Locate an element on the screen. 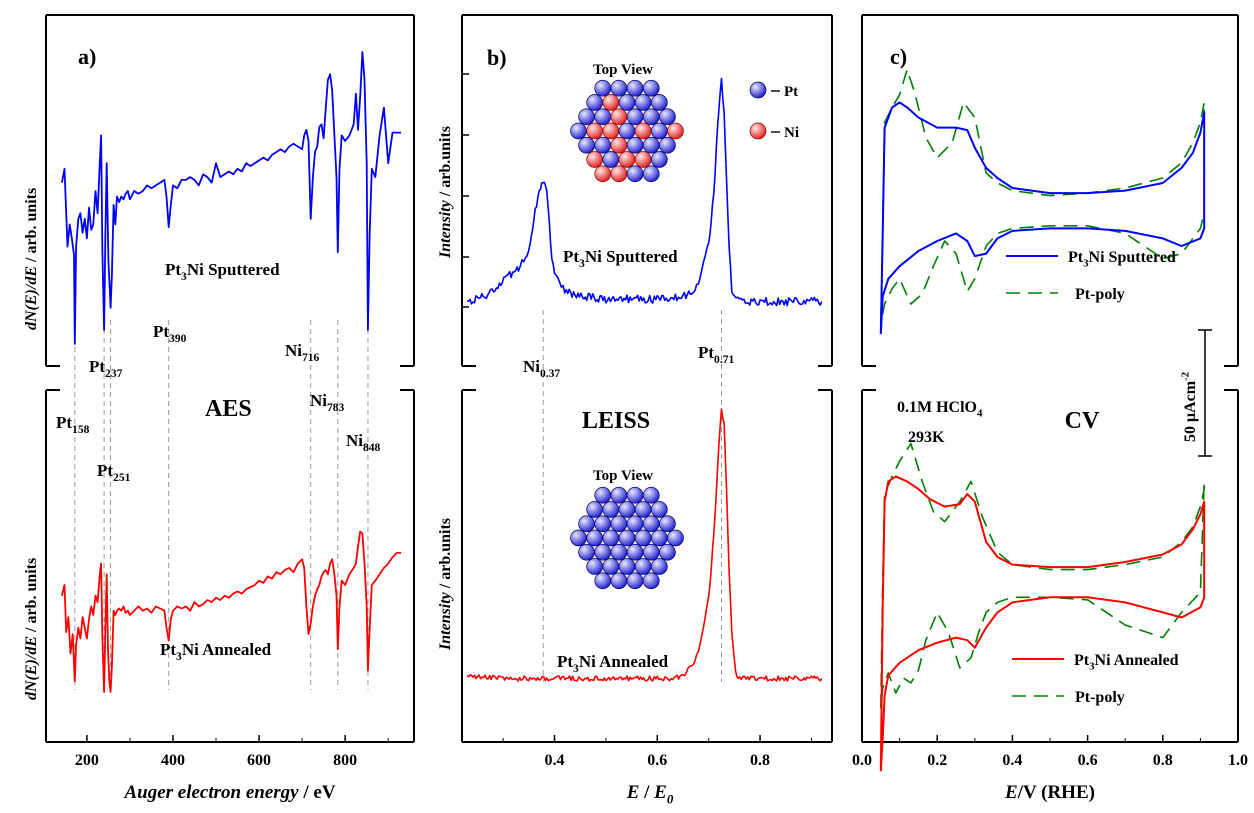 This screenshot has width=1254, height=813. legend-pt-label-part-0: Pt is located at coordinates (791, 92).